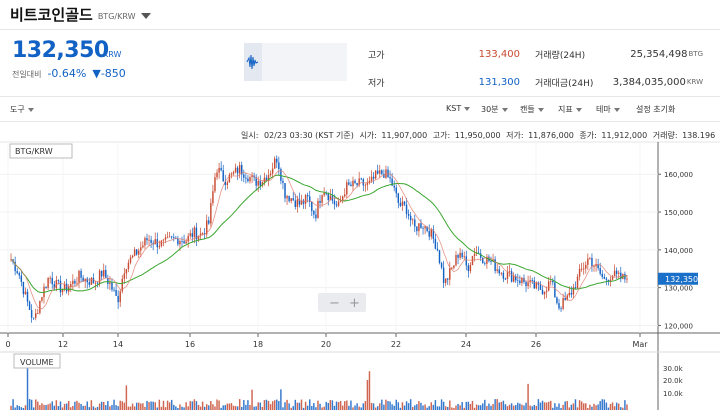 The width and height of the screenshot is (720, 410). Describe the element at coordinates (458, 108) in the screenshot. I see `timezone-menu: KST` at that location.